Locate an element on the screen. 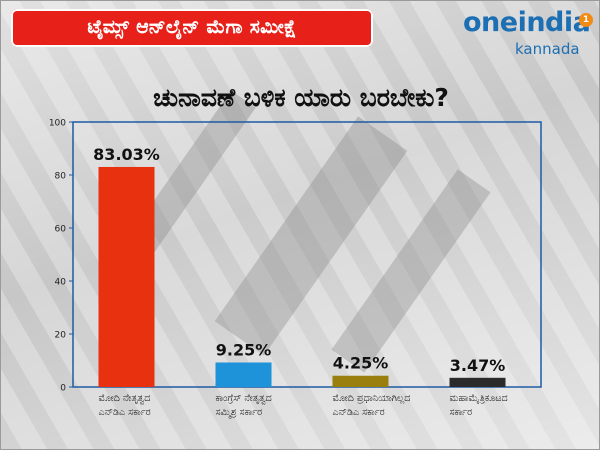  survey-banner-text: ಟೈಮ್ಸ್ ಆನ್‌ಲೈನ್ ಮೆಗಾ ಸಮೀಕ್ಷೆ is located at coordinates (192, 27).